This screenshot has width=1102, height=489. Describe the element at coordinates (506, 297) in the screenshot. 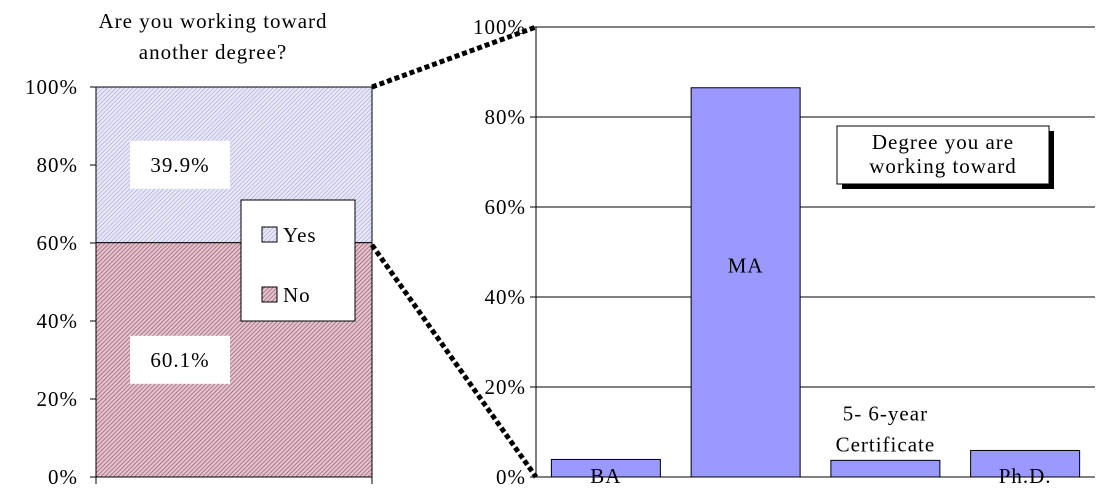

I see `bar-chart-y-tick-label: 40%` at that location.